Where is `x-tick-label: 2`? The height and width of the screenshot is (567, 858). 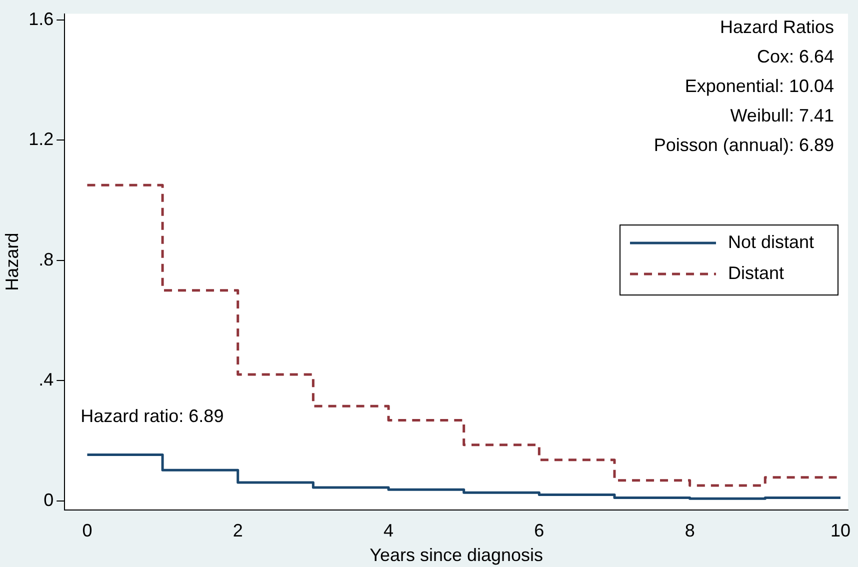
x-tick-label: 2 is located at coordinates (237, 530).